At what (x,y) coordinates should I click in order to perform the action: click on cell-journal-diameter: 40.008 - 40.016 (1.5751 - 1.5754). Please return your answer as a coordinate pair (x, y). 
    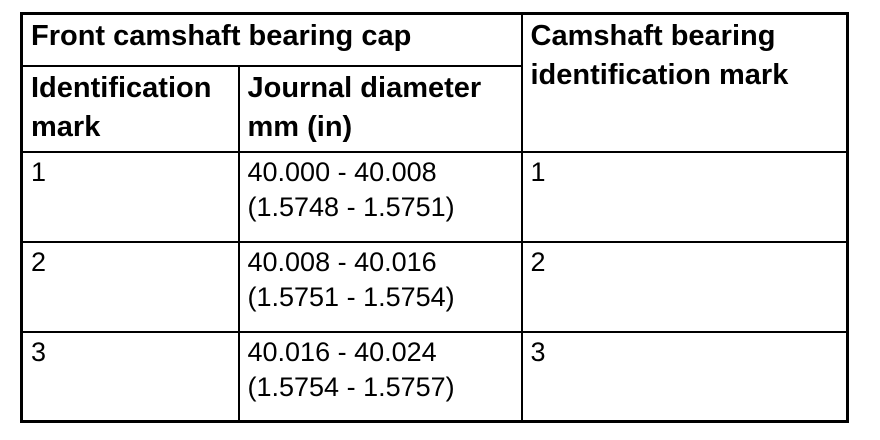
    Looking at the image, I should click on (380, 286).